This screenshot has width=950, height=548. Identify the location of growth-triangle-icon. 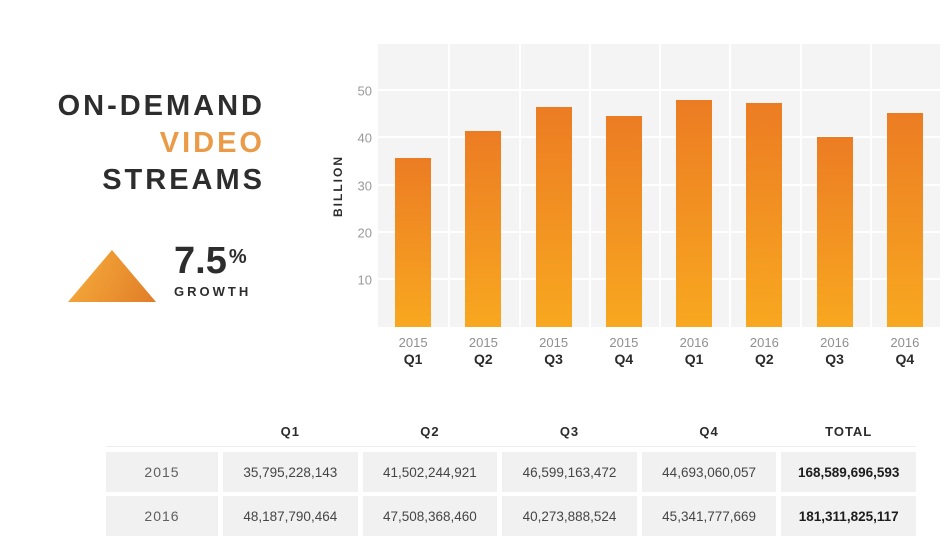
(112, 276).